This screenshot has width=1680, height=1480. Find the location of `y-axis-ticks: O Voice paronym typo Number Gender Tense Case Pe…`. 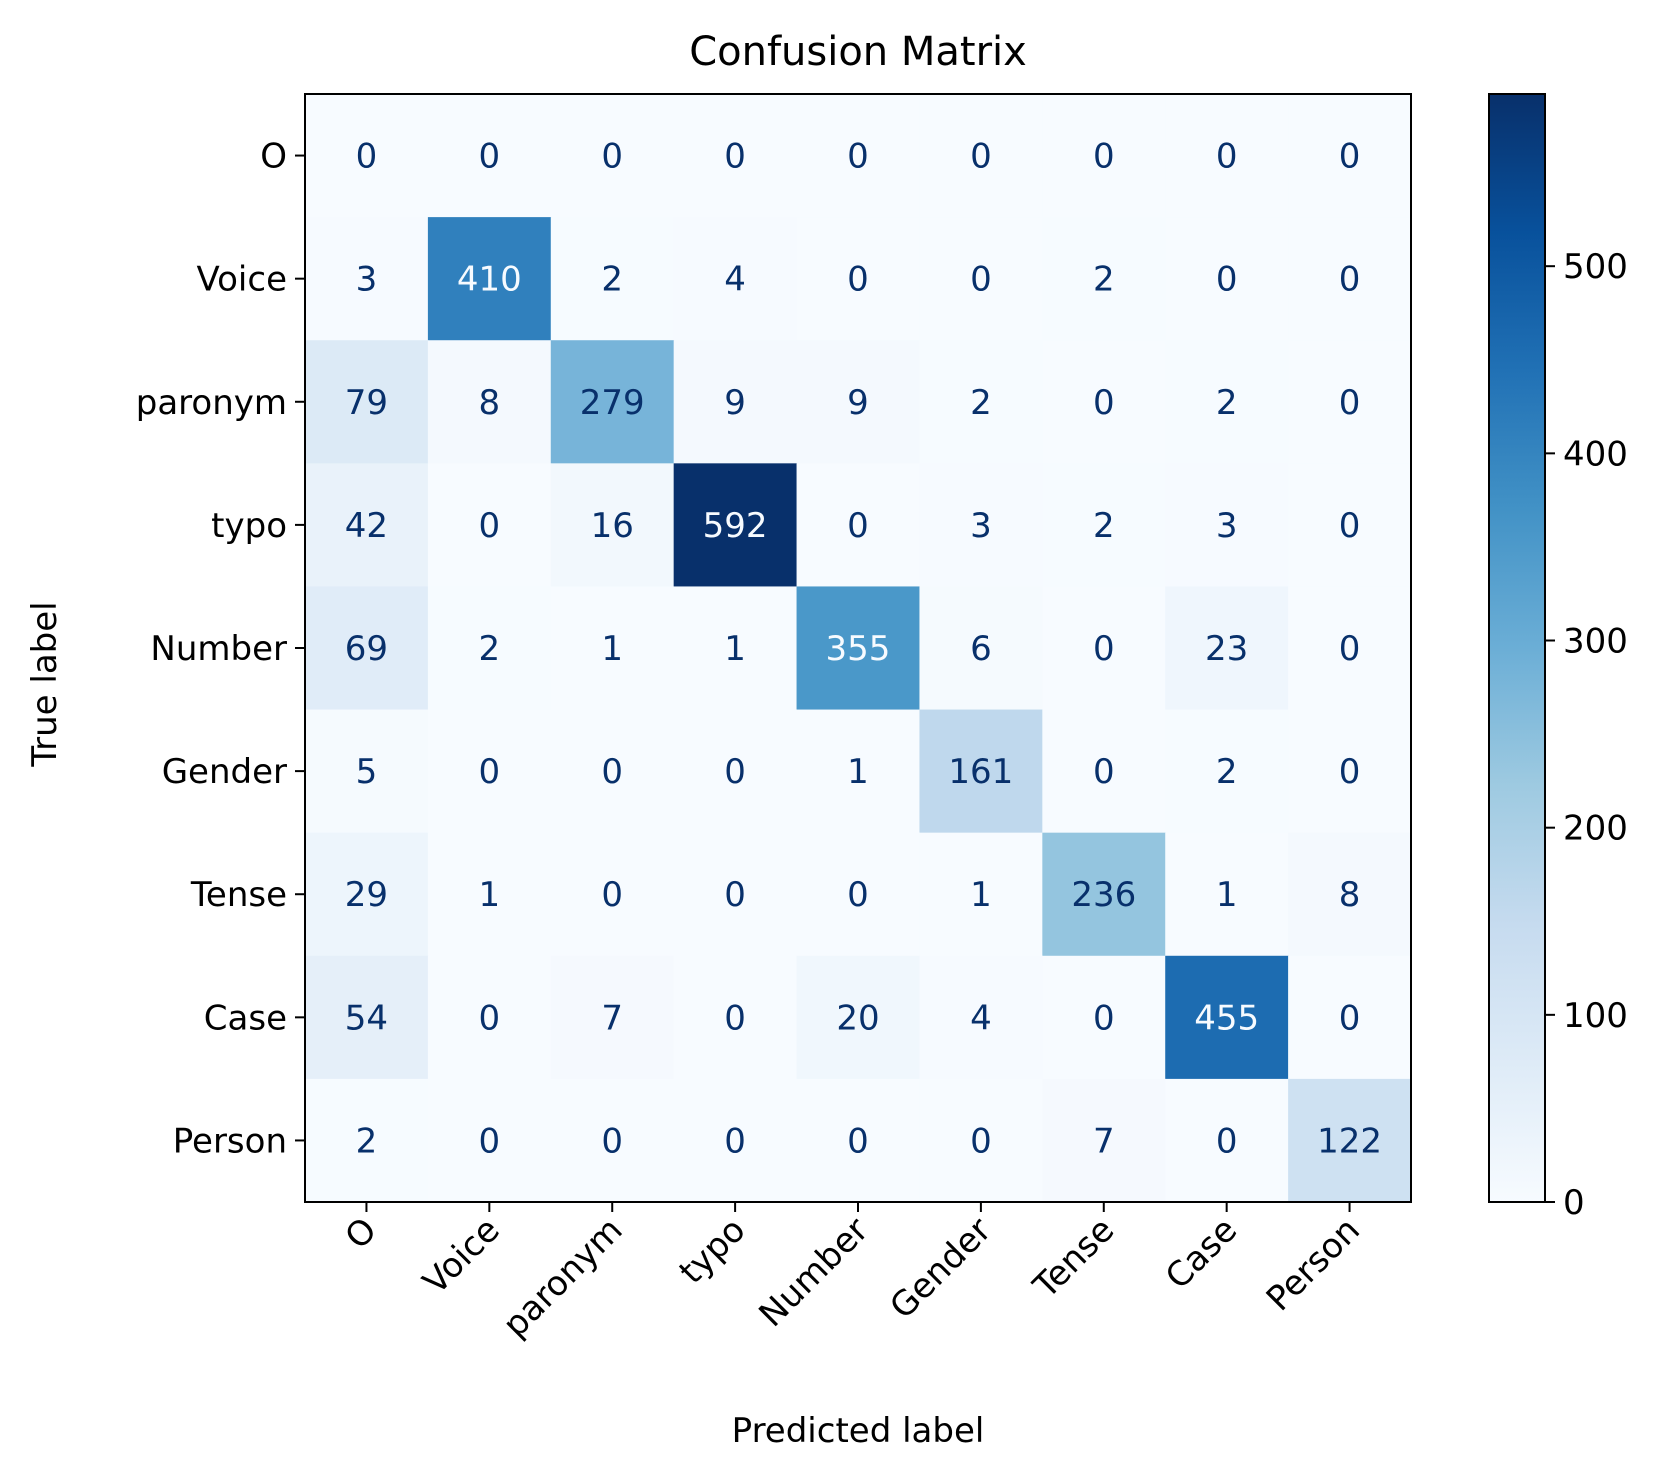

y-axis-ticks: O Voice paronym typo Number Gender Tense Case Pe… is located at coordinates (220, 649).